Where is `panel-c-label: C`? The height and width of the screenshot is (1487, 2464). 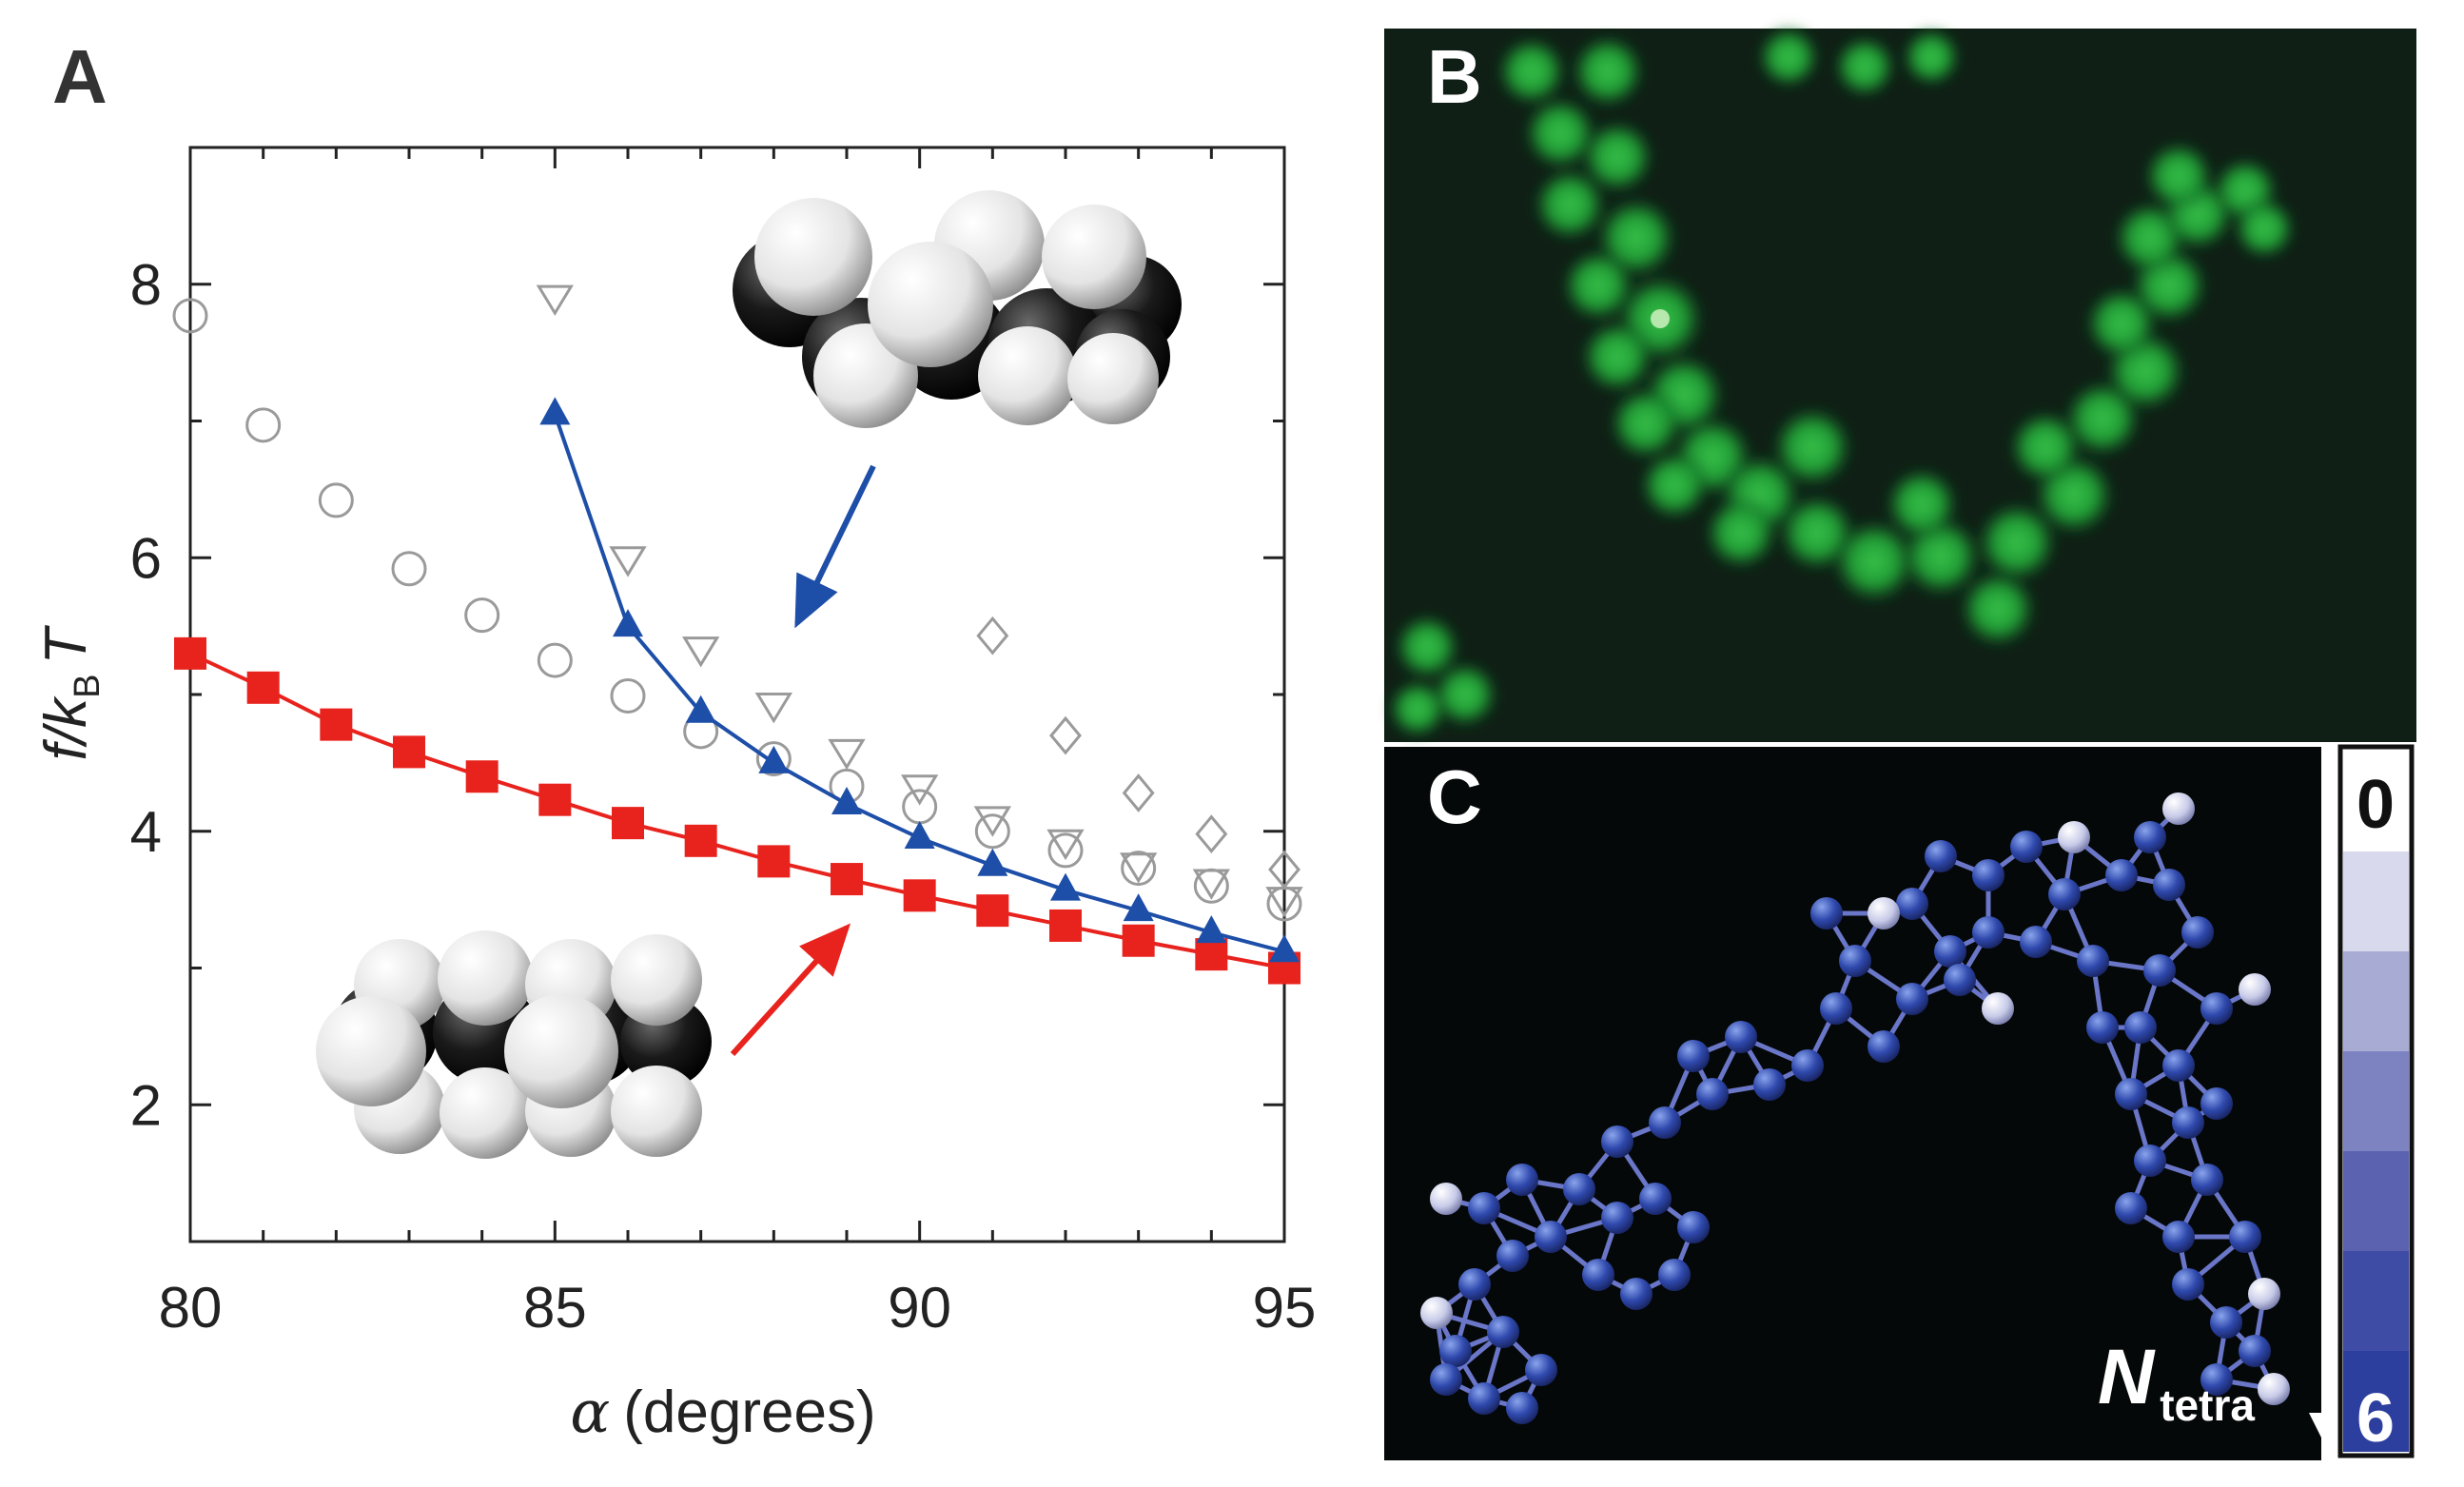 panel-c-label: C is located at coordinates (1454, 796).